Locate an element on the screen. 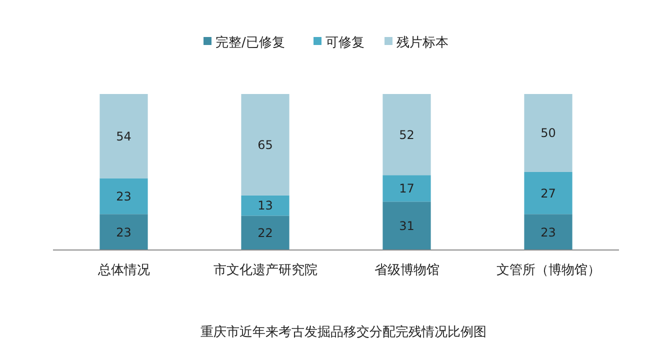  data-label: 50 is located at coordinates (548, 133).